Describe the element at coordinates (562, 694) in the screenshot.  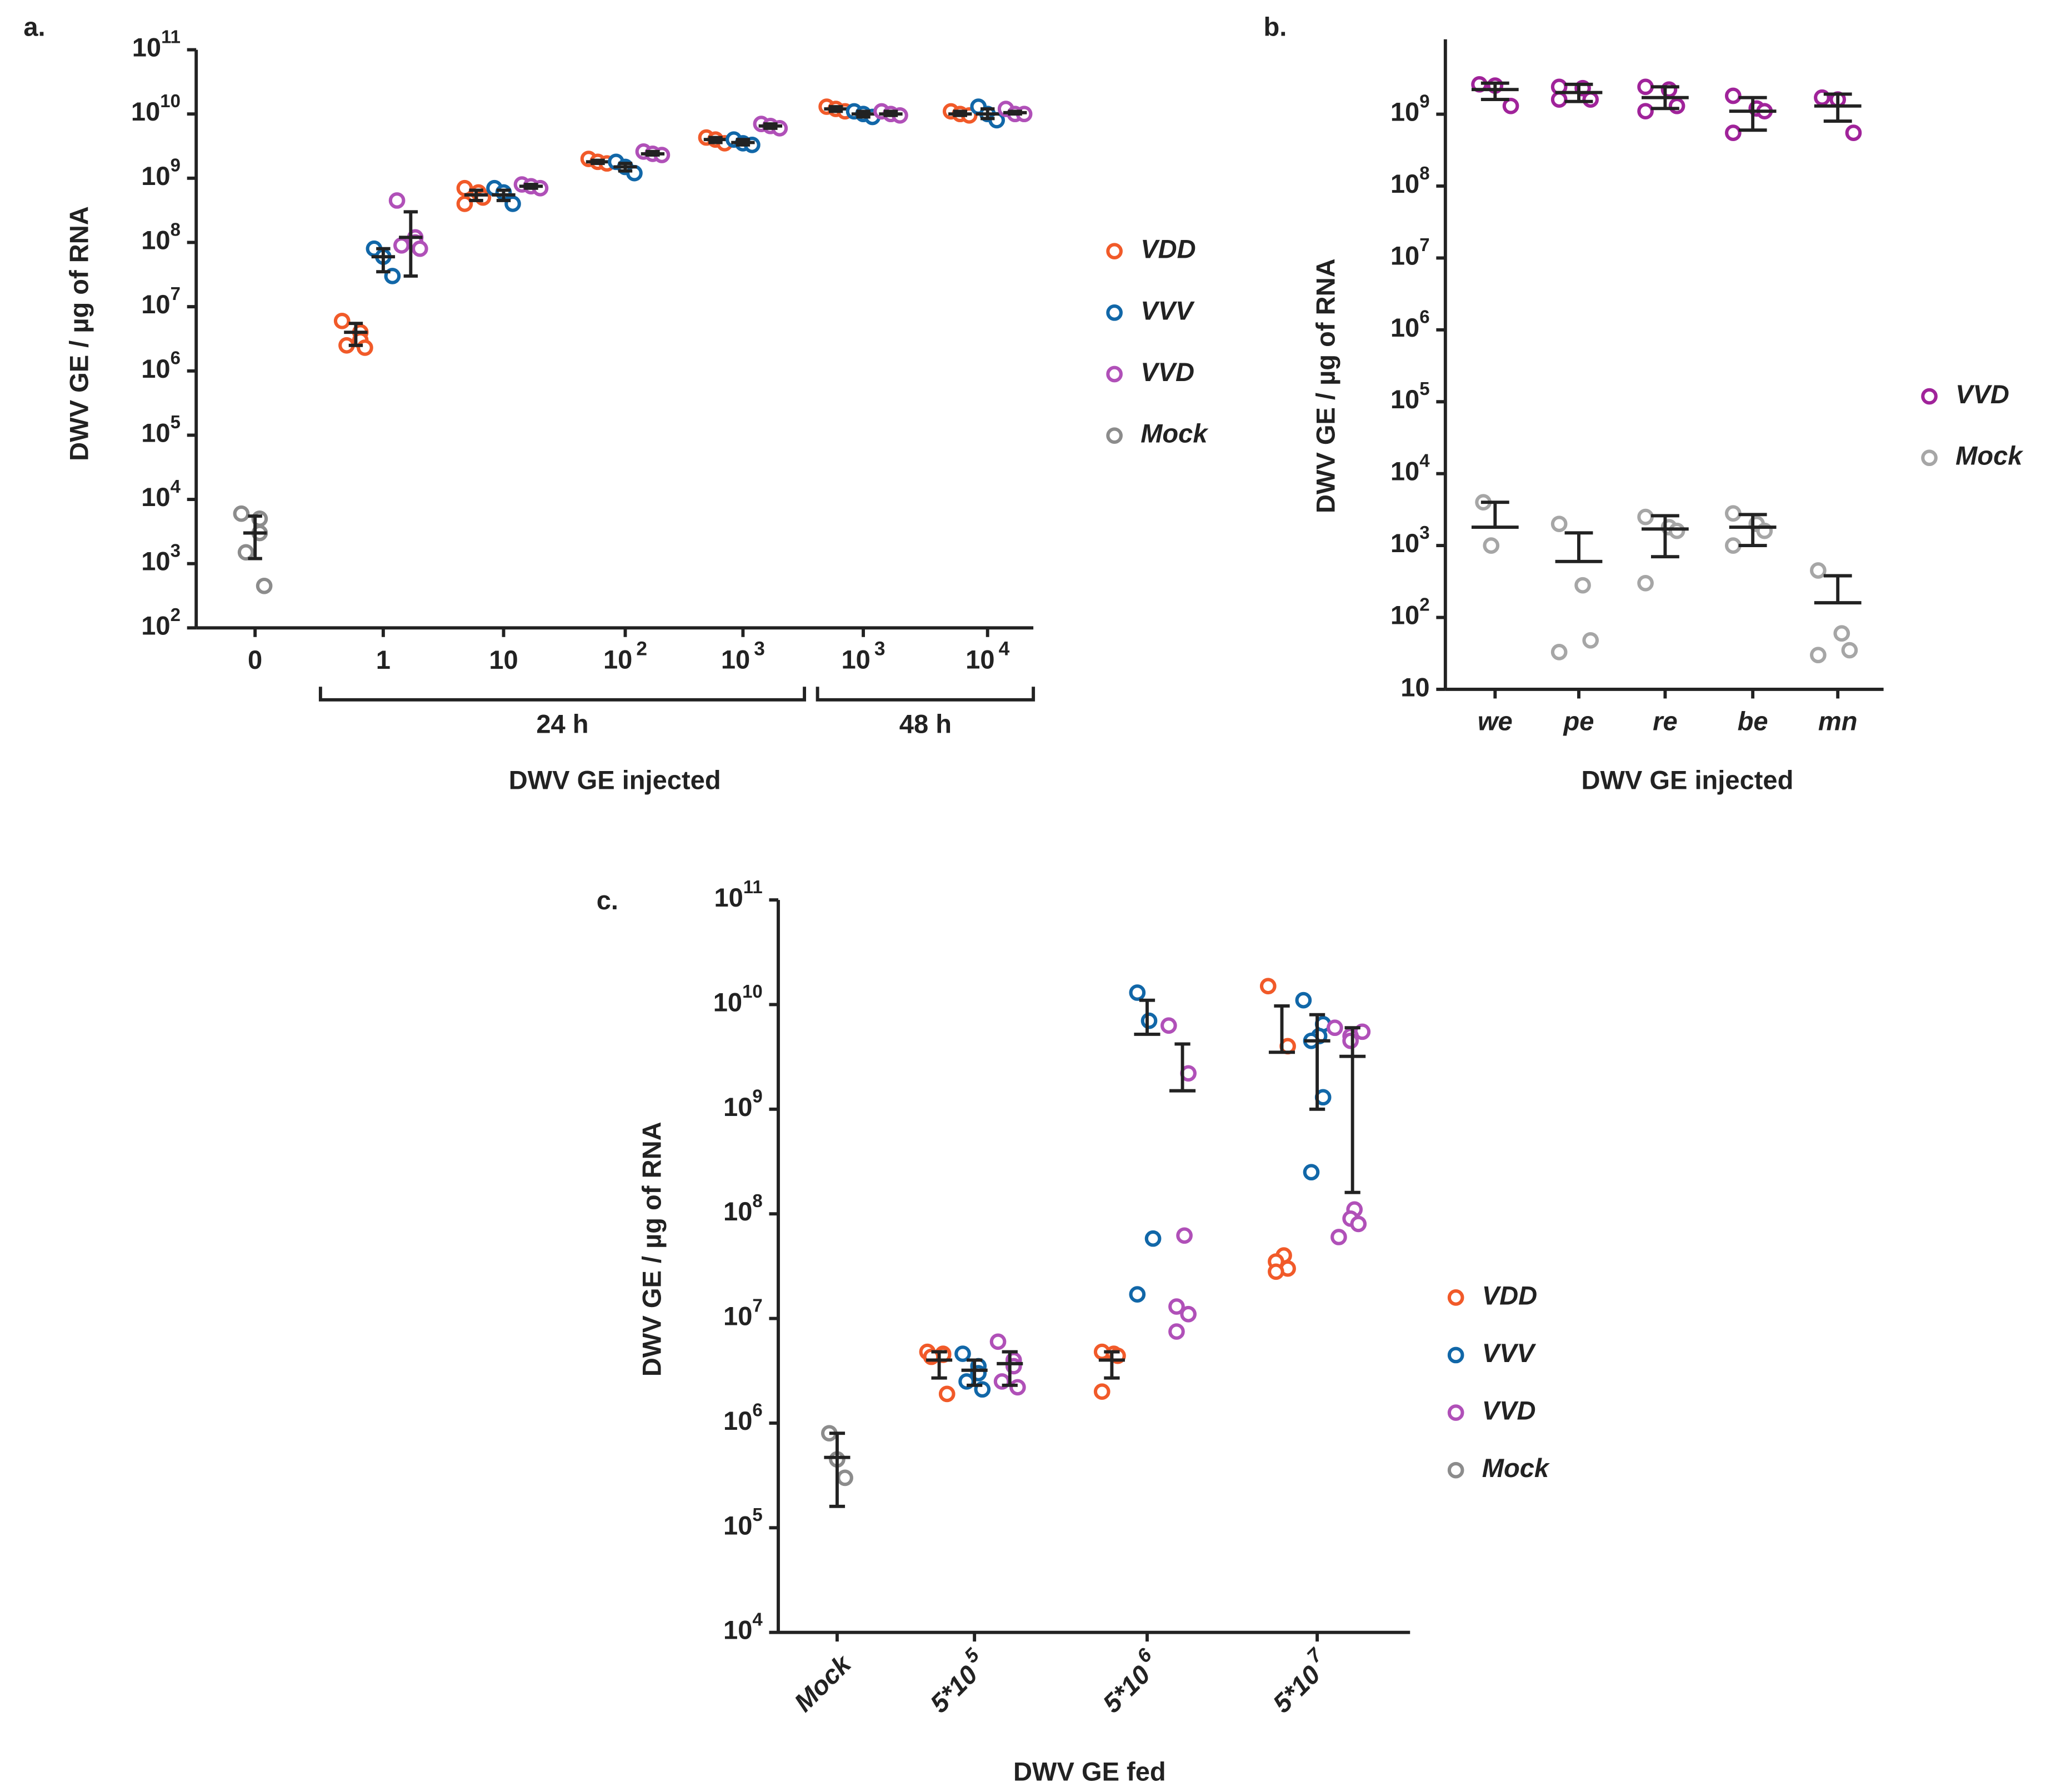
I see `bracket` at that location.